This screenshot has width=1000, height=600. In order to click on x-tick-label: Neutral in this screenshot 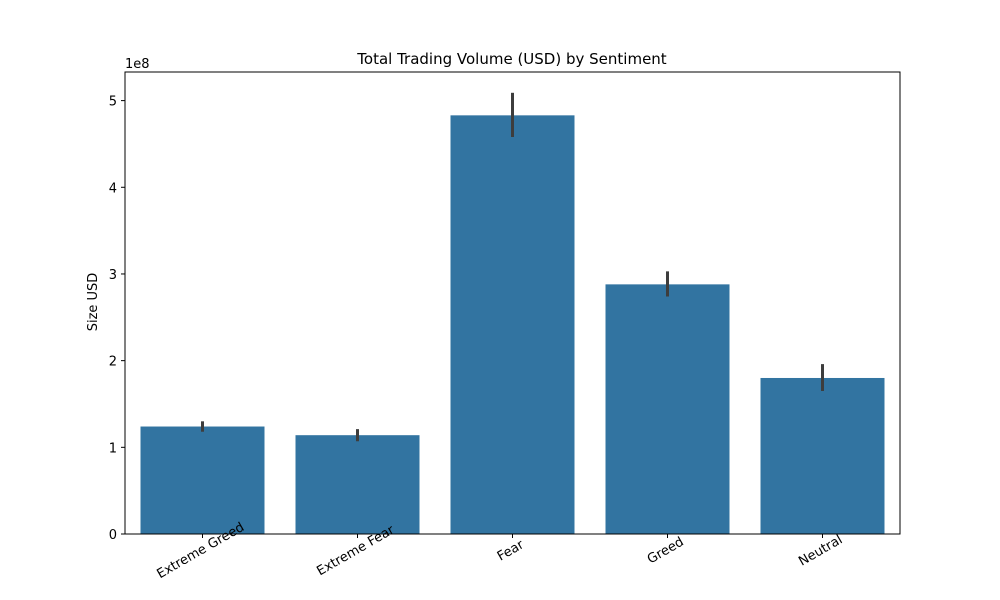, I will do `click(820, 550)`.